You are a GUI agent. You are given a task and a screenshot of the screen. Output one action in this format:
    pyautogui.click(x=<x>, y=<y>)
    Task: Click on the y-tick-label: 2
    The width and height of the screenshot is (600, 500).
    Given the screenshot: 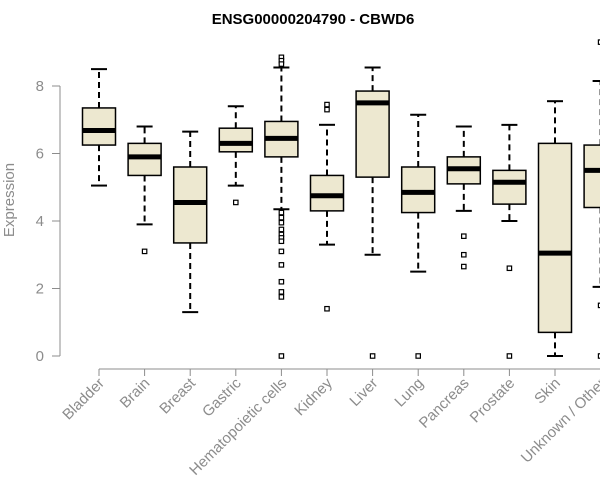 What is the action you would take?
    pyautogui.click(x=40, y=289)
    